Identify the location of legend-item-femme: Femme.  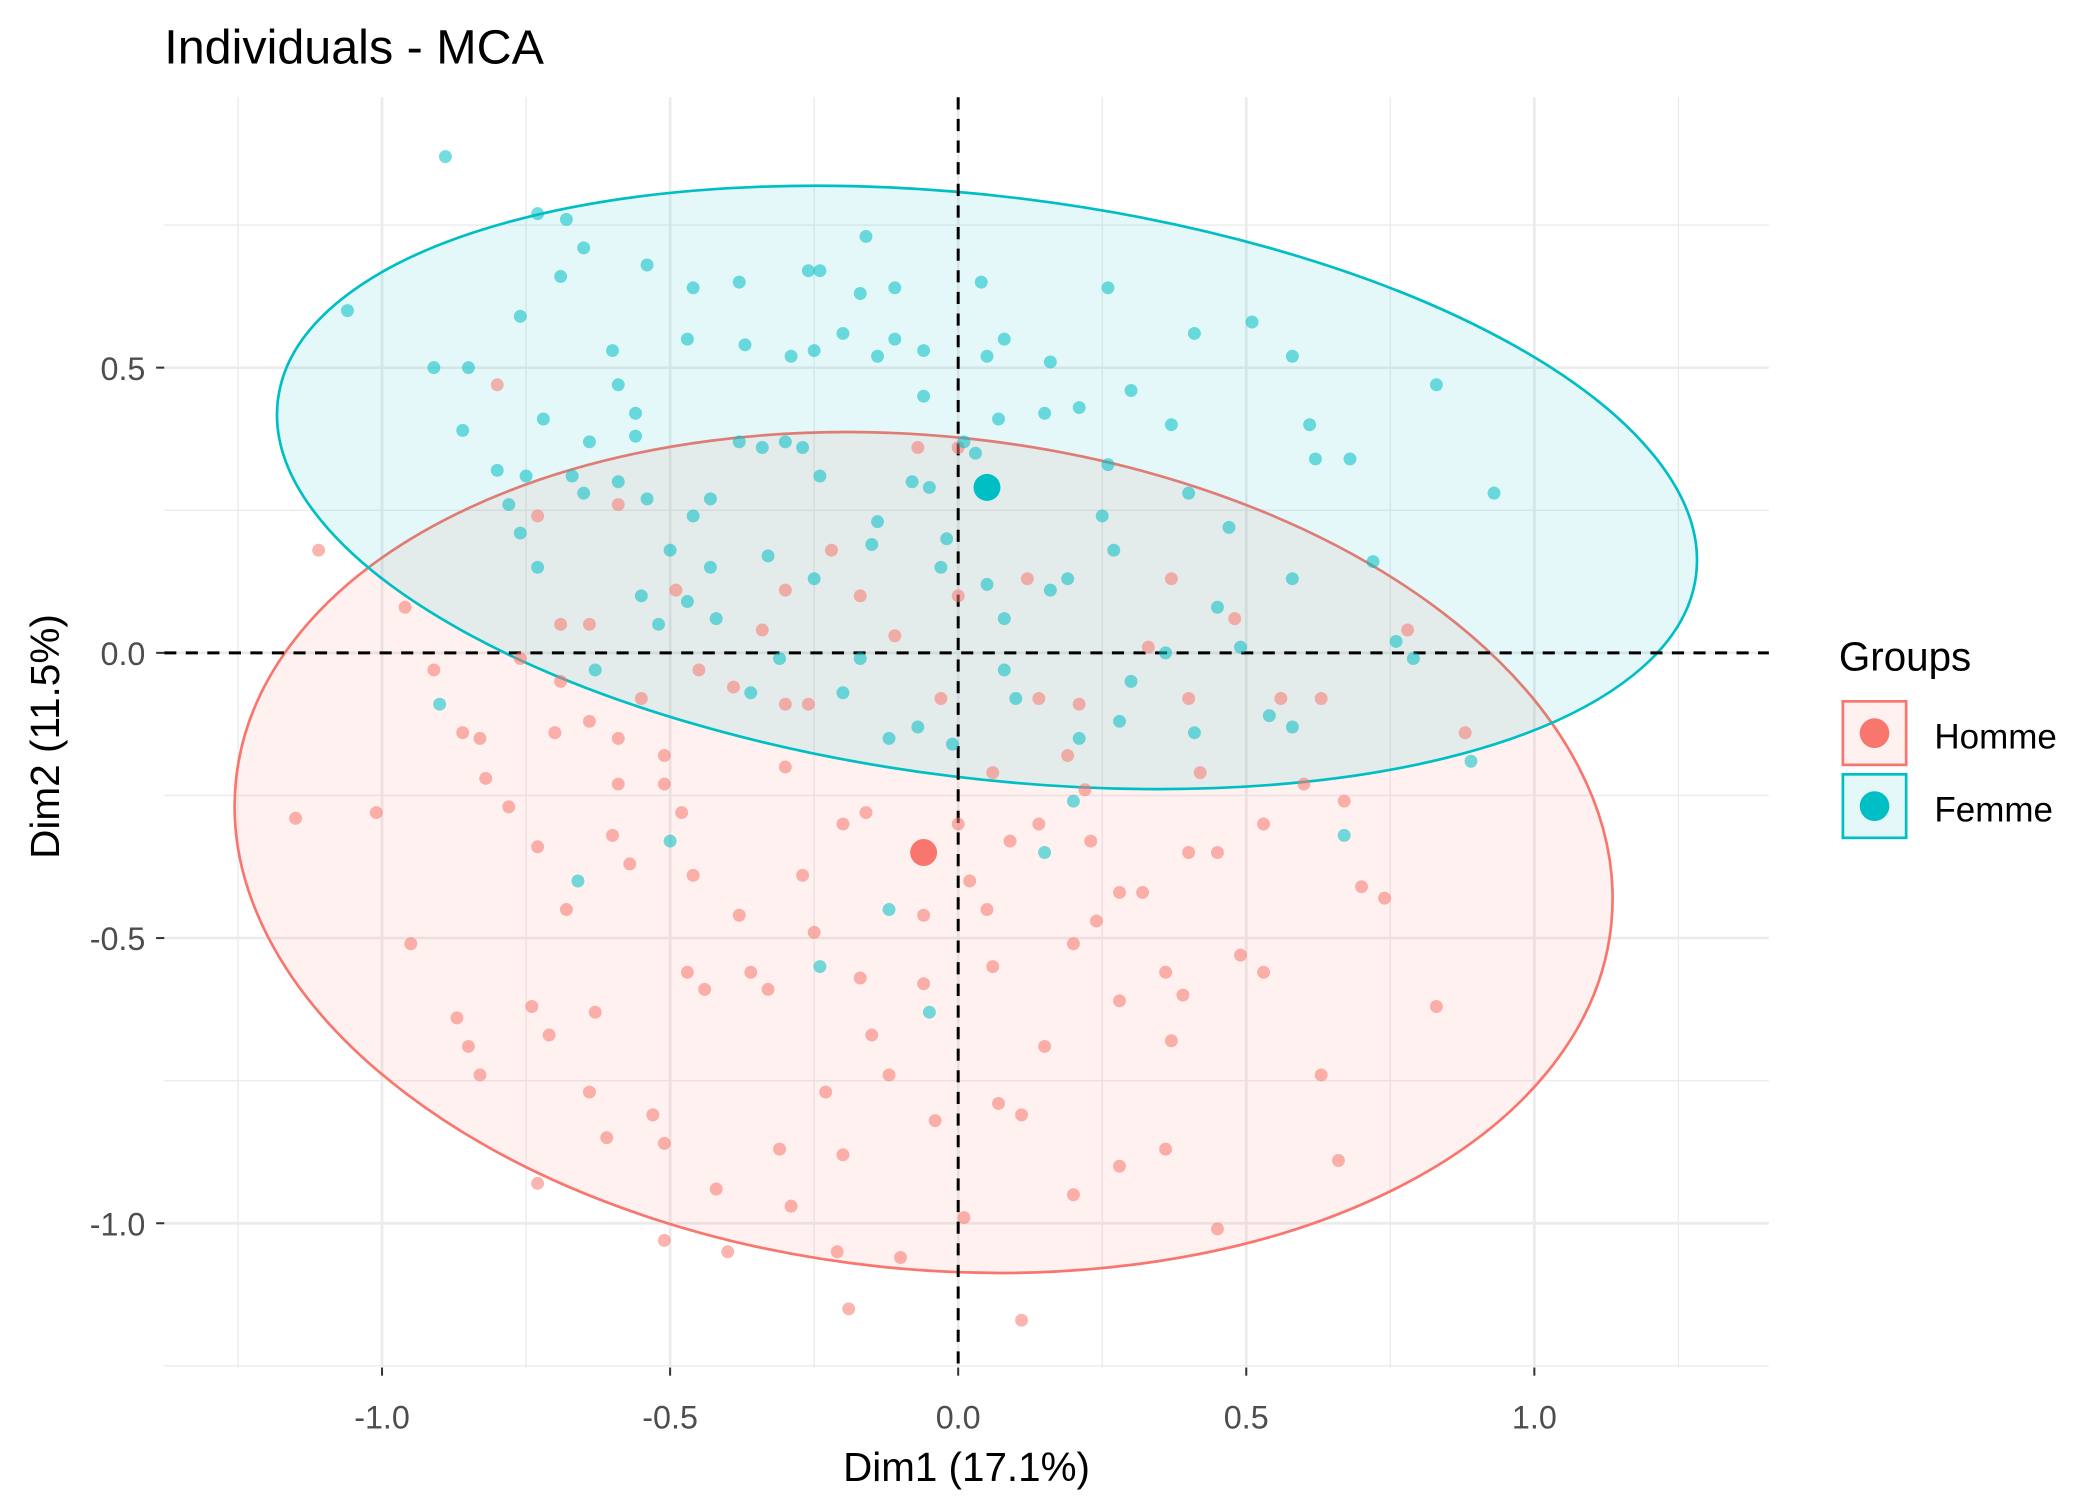
(1947, 806).